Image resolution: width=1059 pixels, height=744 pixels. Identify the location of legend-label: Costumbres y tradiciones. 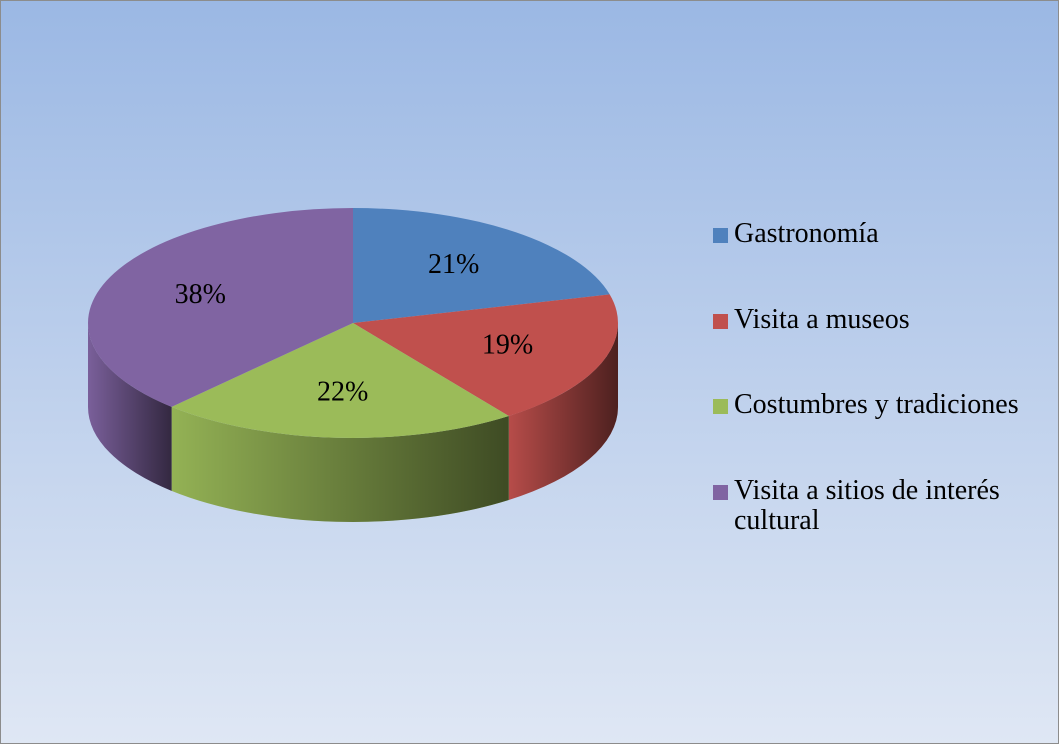
(876, 404).